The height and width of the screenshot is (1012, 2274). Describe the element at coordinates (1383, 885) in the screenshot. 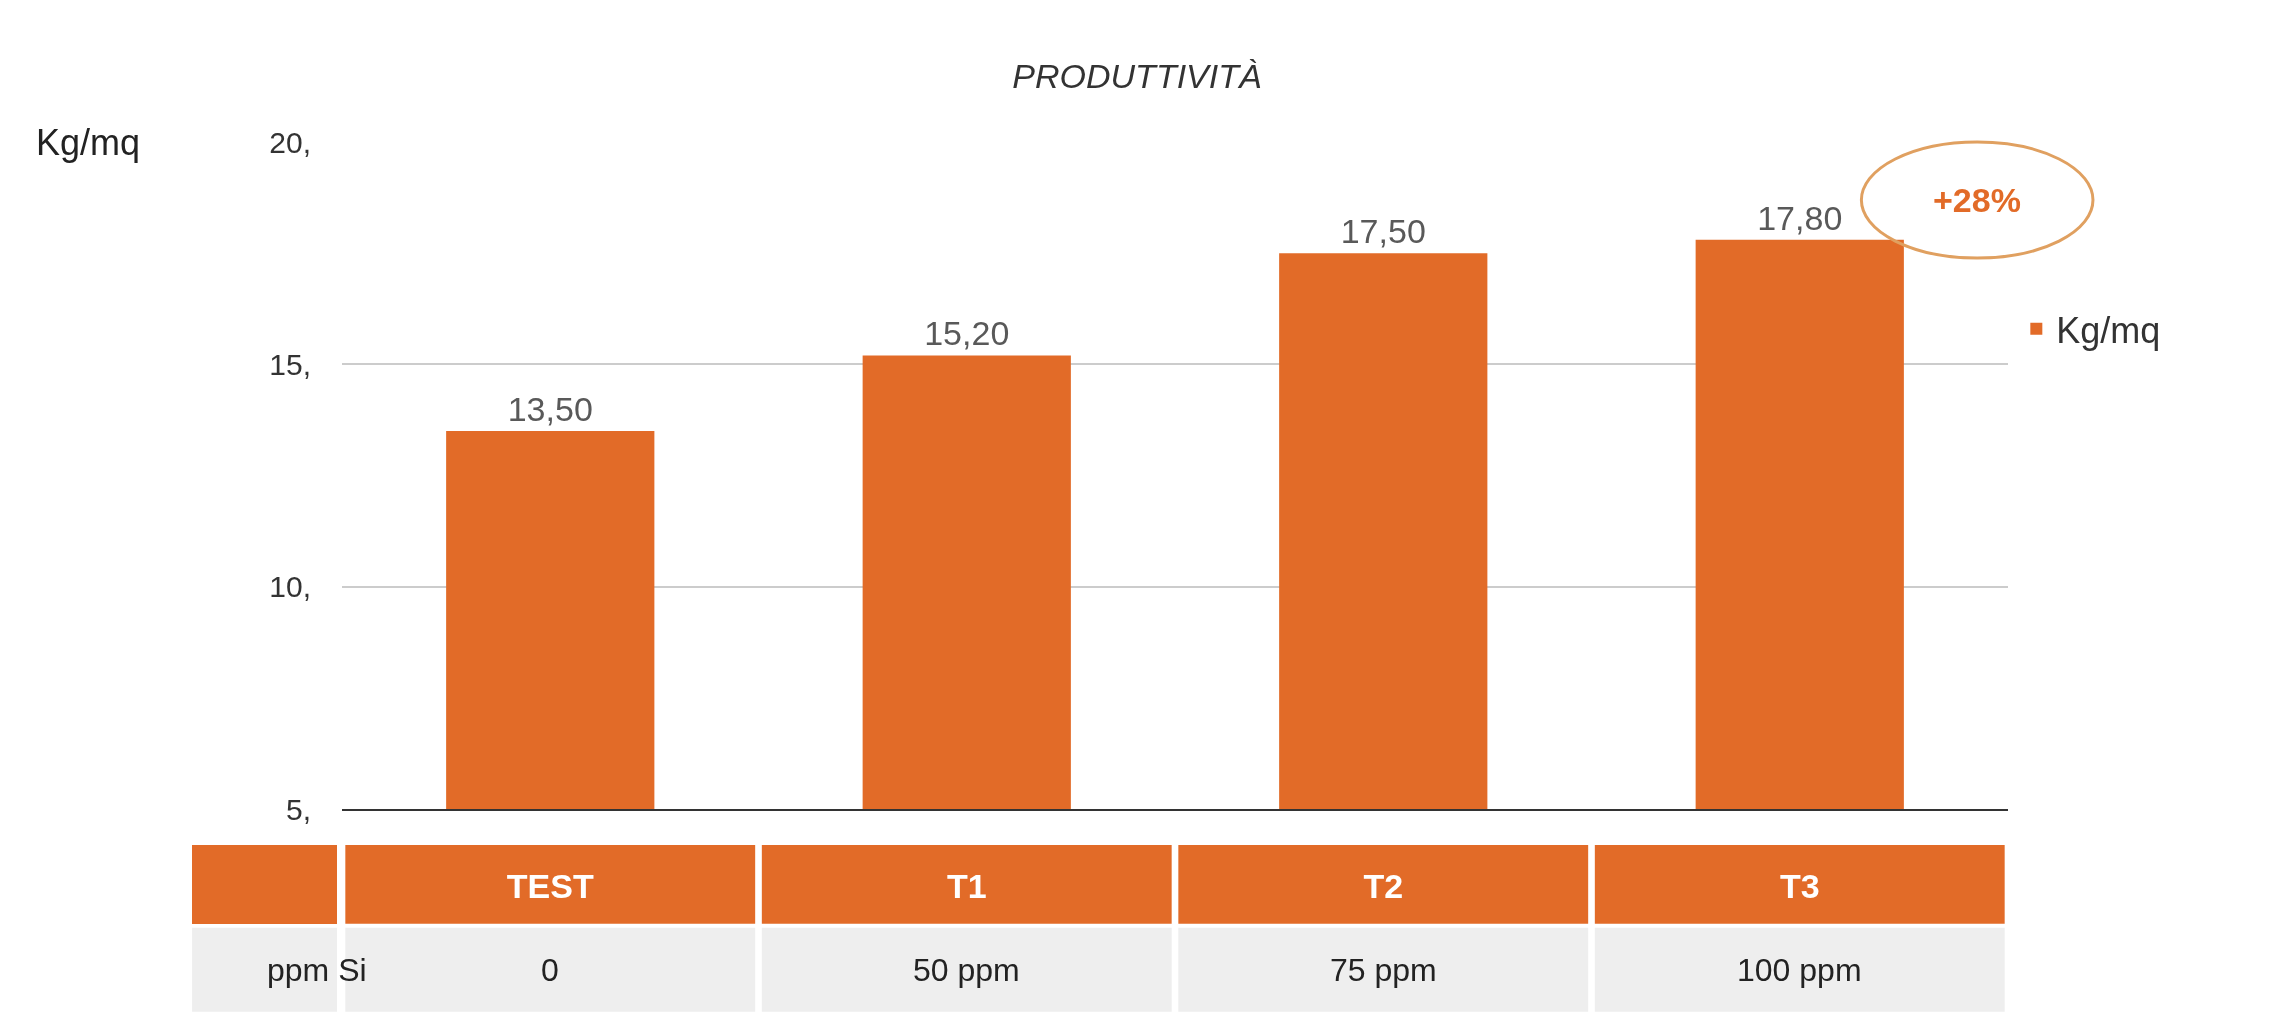

I see `x-tick-label: T2` at that location.